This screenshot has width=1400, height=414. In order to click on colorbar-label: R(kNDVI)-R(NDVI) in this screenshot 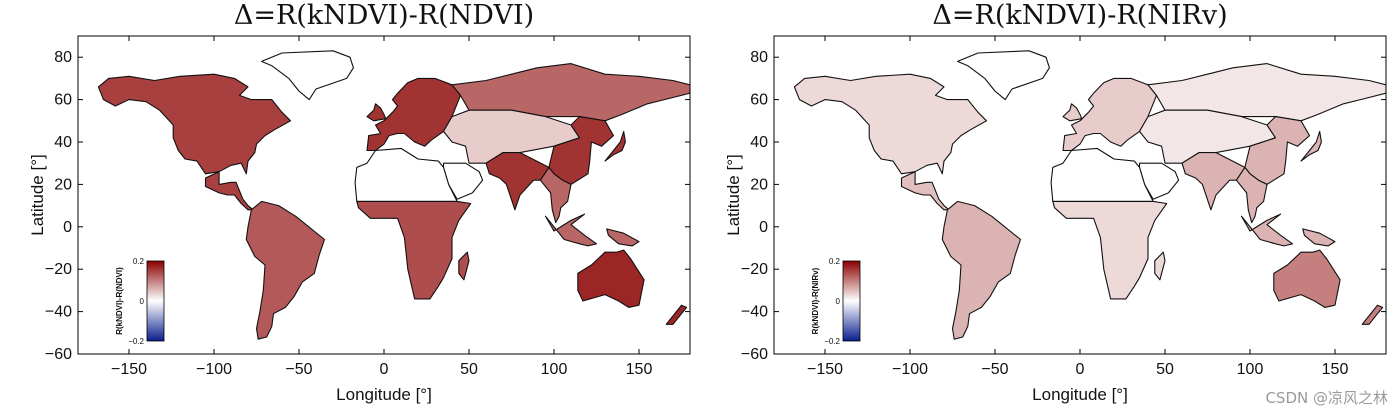, I will do `click(119, 301)`.